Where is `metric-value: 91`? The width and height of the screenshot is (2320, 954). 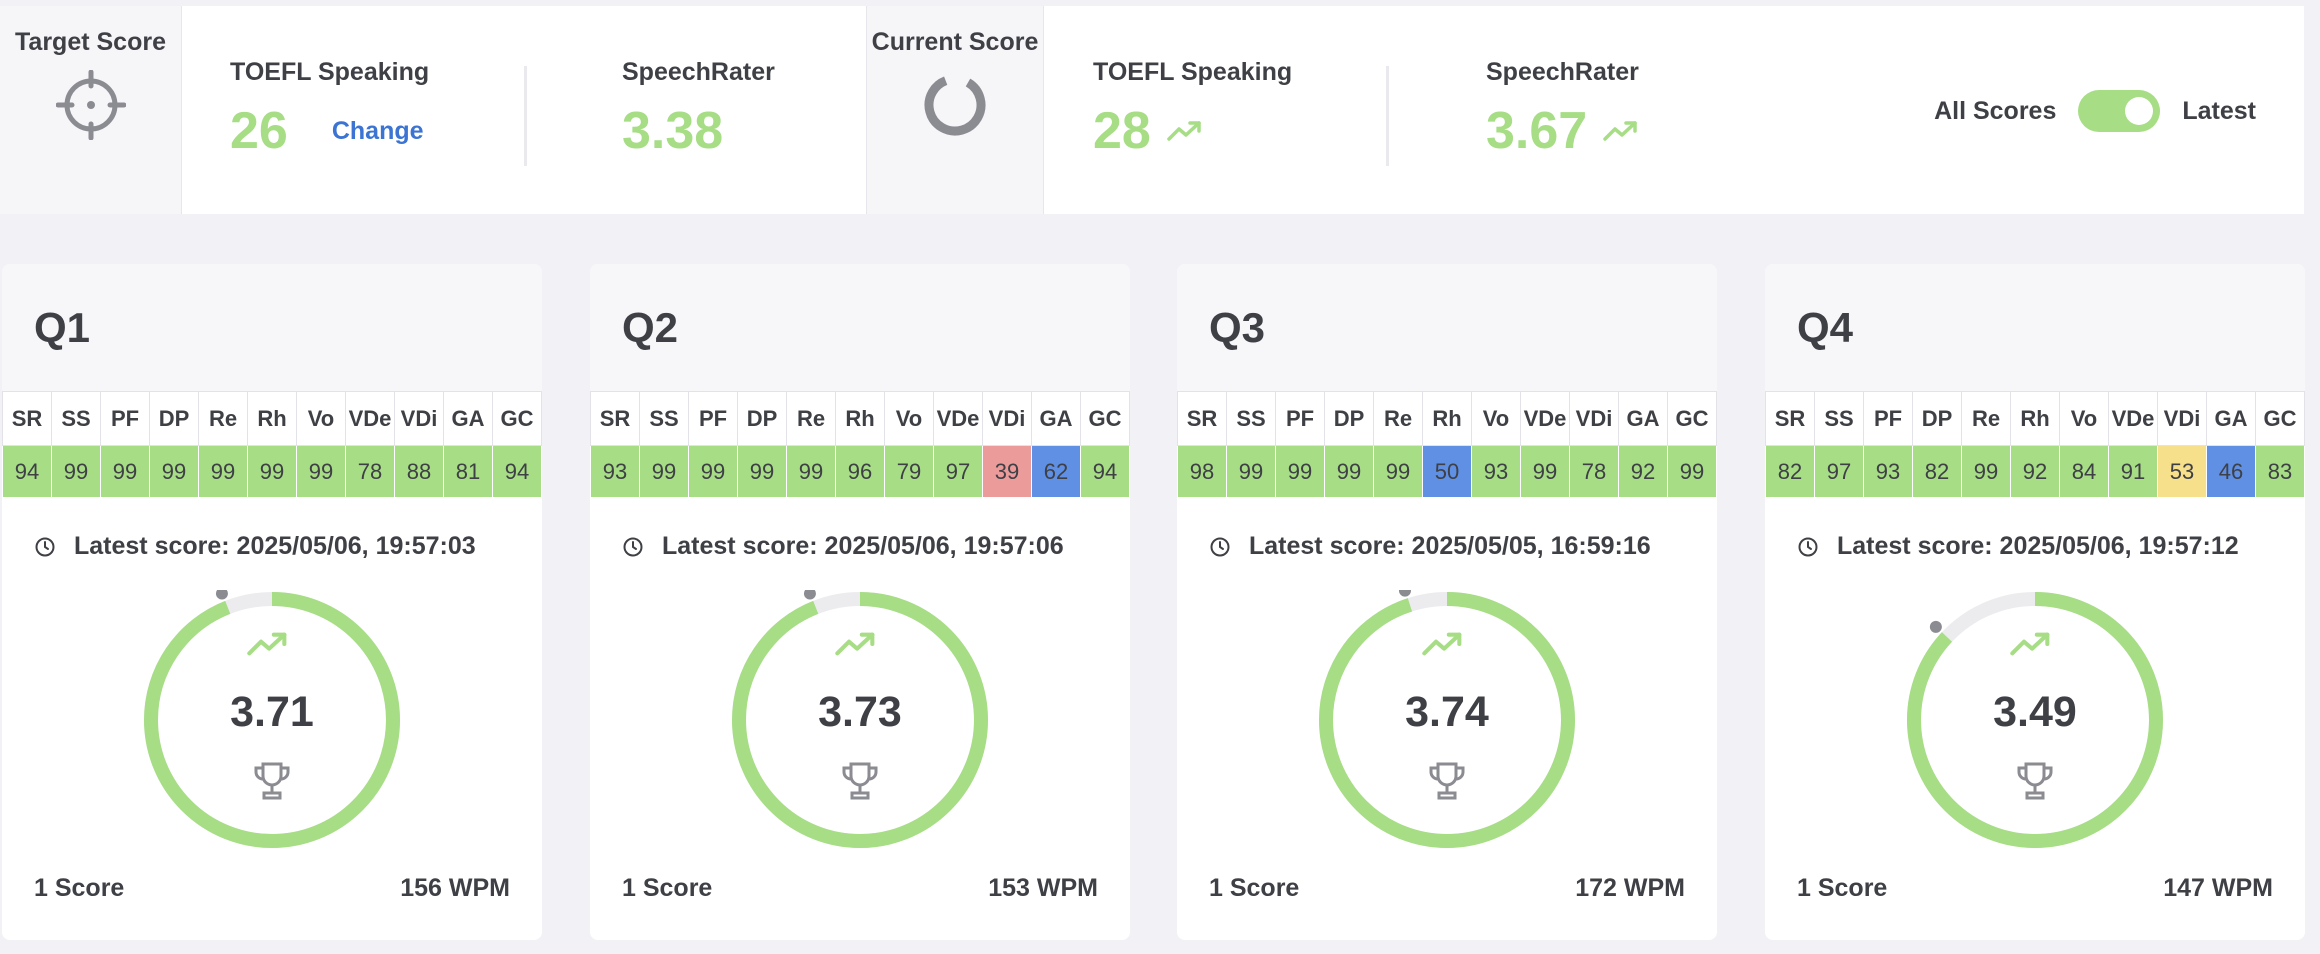 metric-value: 91 is located at coordinates (2133, 471).